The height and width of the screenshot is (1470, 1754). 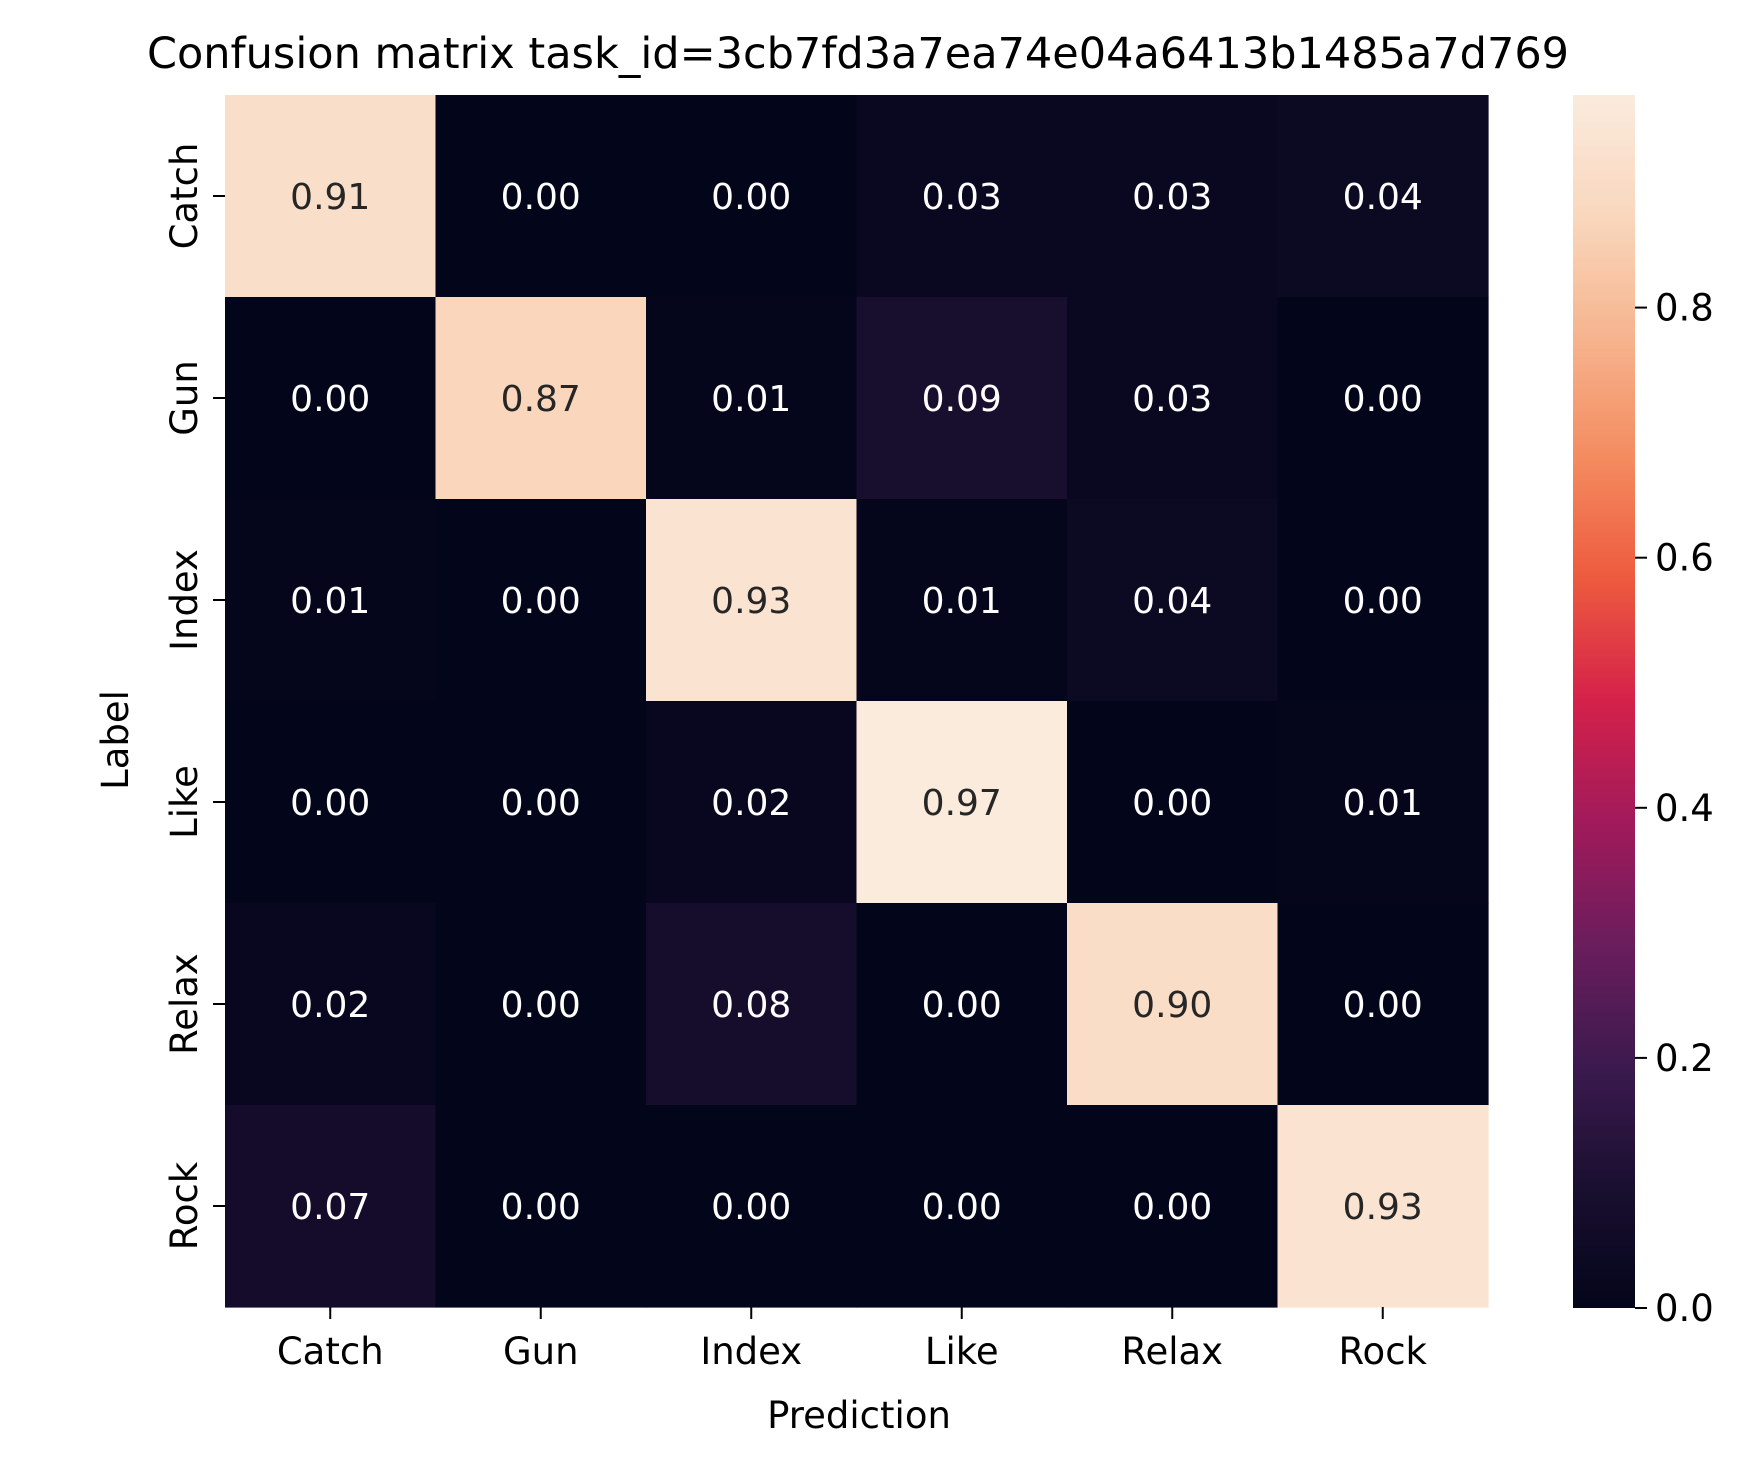 I want to click on colorbar-tick-label: 0.8, so click(x=1684, y=308).